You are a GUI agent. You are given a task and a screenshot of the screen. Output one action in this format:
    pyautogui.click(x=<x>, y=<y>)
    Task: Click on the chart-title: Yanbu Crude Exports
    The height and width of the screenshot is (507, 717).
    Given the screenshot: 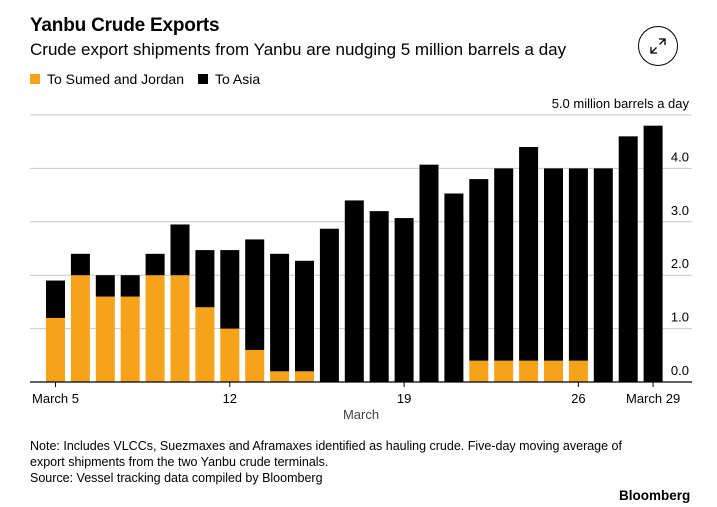 What is the action you would take?
    pyautogui.click(x=125, y=25)
    